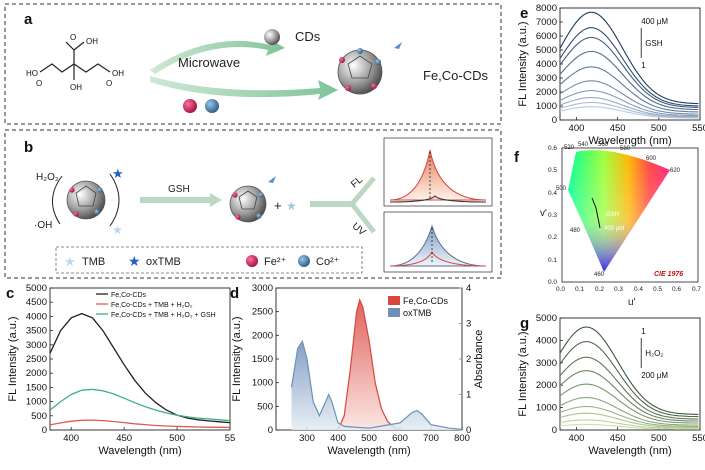  I want to click on co-ion, so click(212, 106).